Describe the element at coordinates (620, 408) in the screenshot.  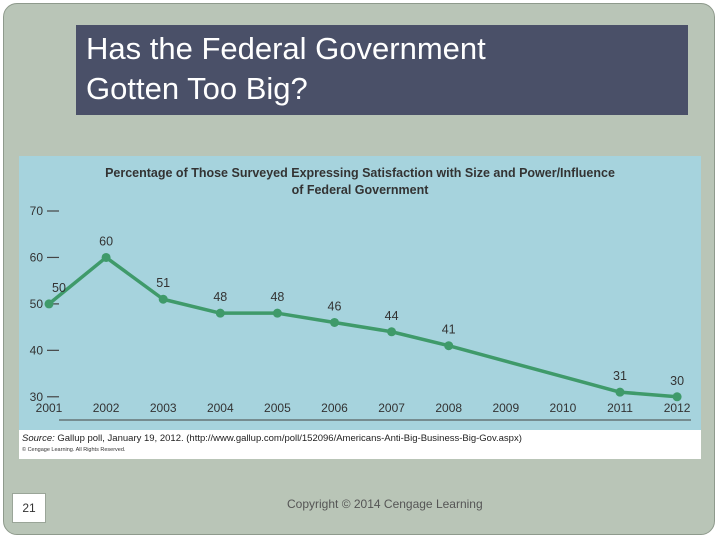
I see `x-tick-label: 2011` at that location.